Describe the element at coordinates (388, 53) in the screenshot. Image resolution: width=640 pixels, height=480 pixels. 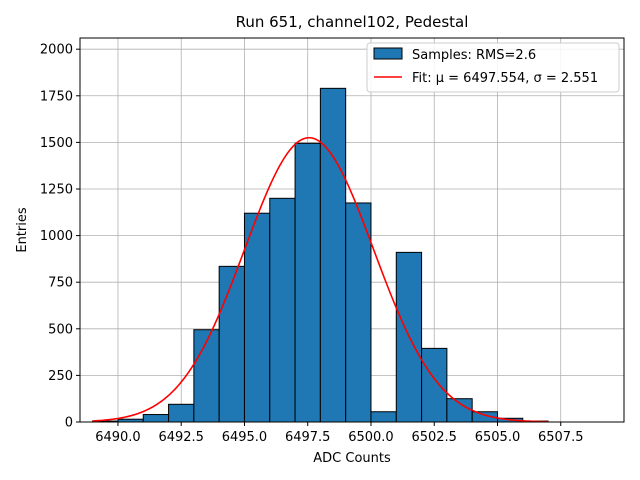
I see `legend-swatch-histogram` at that location.